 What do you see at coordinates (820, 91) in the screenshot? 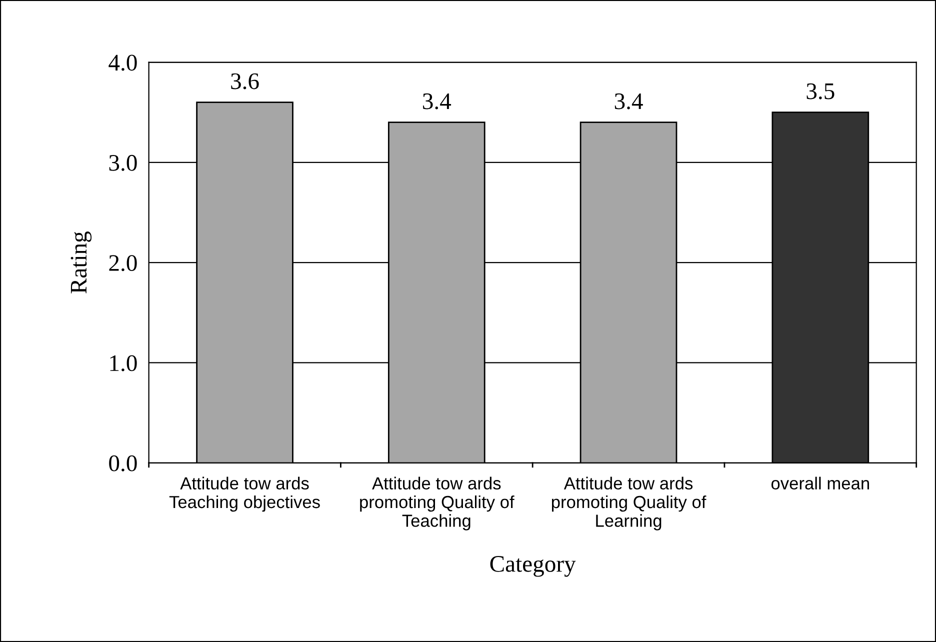
I see `data-label: 3.5` at bounding box center [820, 91].